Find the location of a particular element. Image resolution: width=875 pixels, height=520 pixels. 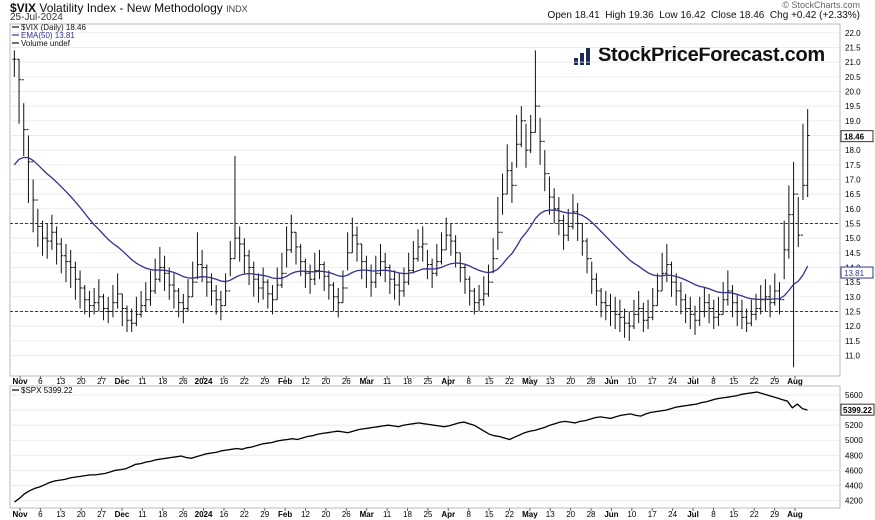

x-tick-label: Jul is located at coordinates (693, 381).